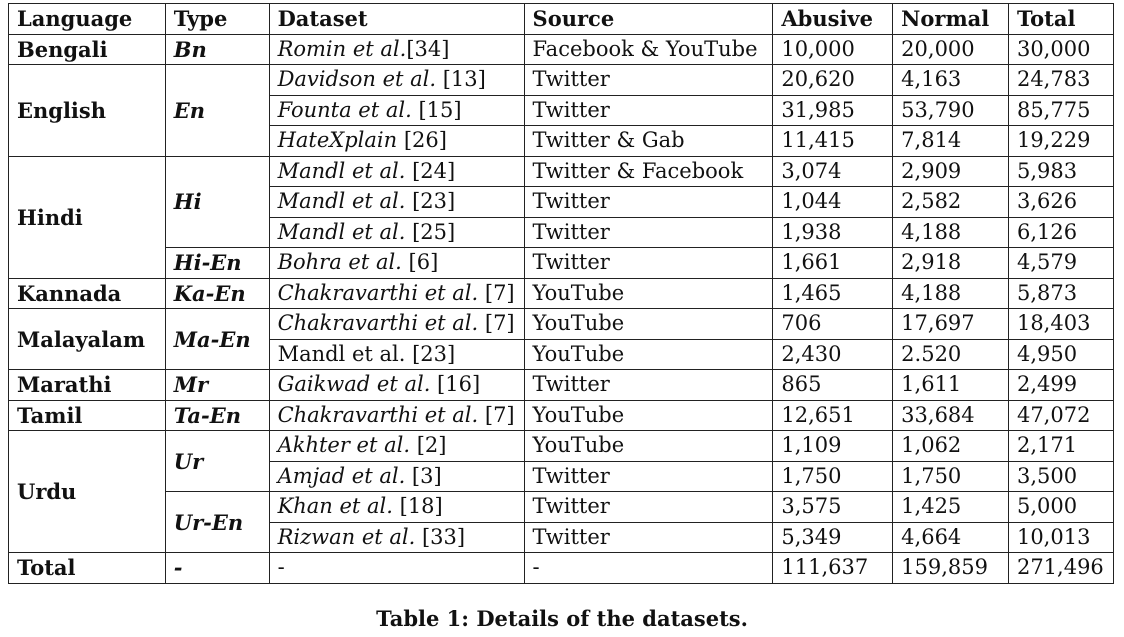  Describe the element at coordinates (562, 354) in the screenshot. I see `table-row: Mandl et al. [23] YouTube 2,430 2.520 4,950` at that location.